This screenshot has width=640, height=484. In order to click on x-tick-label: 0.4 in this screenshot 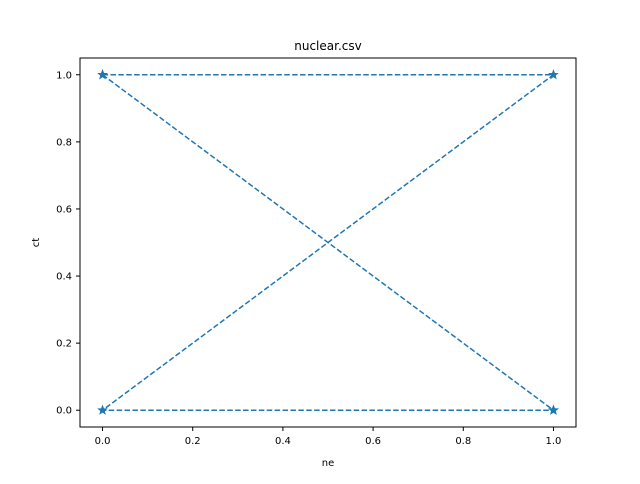, I will do `click(283, 441)`.